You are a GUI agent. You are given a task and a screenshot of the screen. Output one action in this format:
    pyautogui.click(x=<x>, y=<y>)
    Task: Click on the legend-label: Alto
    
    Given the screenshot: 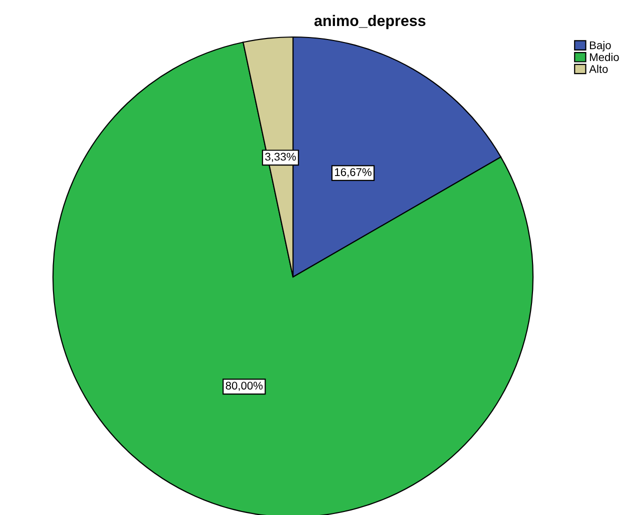 What is the action you would take?
    pyautogui.click(x=598, y=68)
    